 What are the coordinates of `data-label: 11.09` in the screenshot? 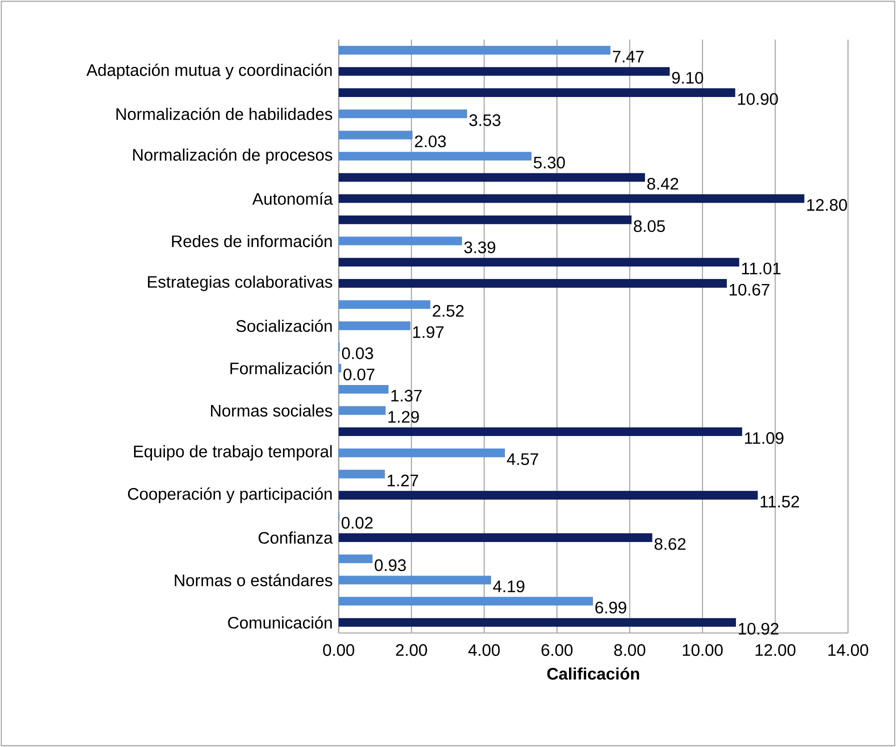 It's located at (764, 438).